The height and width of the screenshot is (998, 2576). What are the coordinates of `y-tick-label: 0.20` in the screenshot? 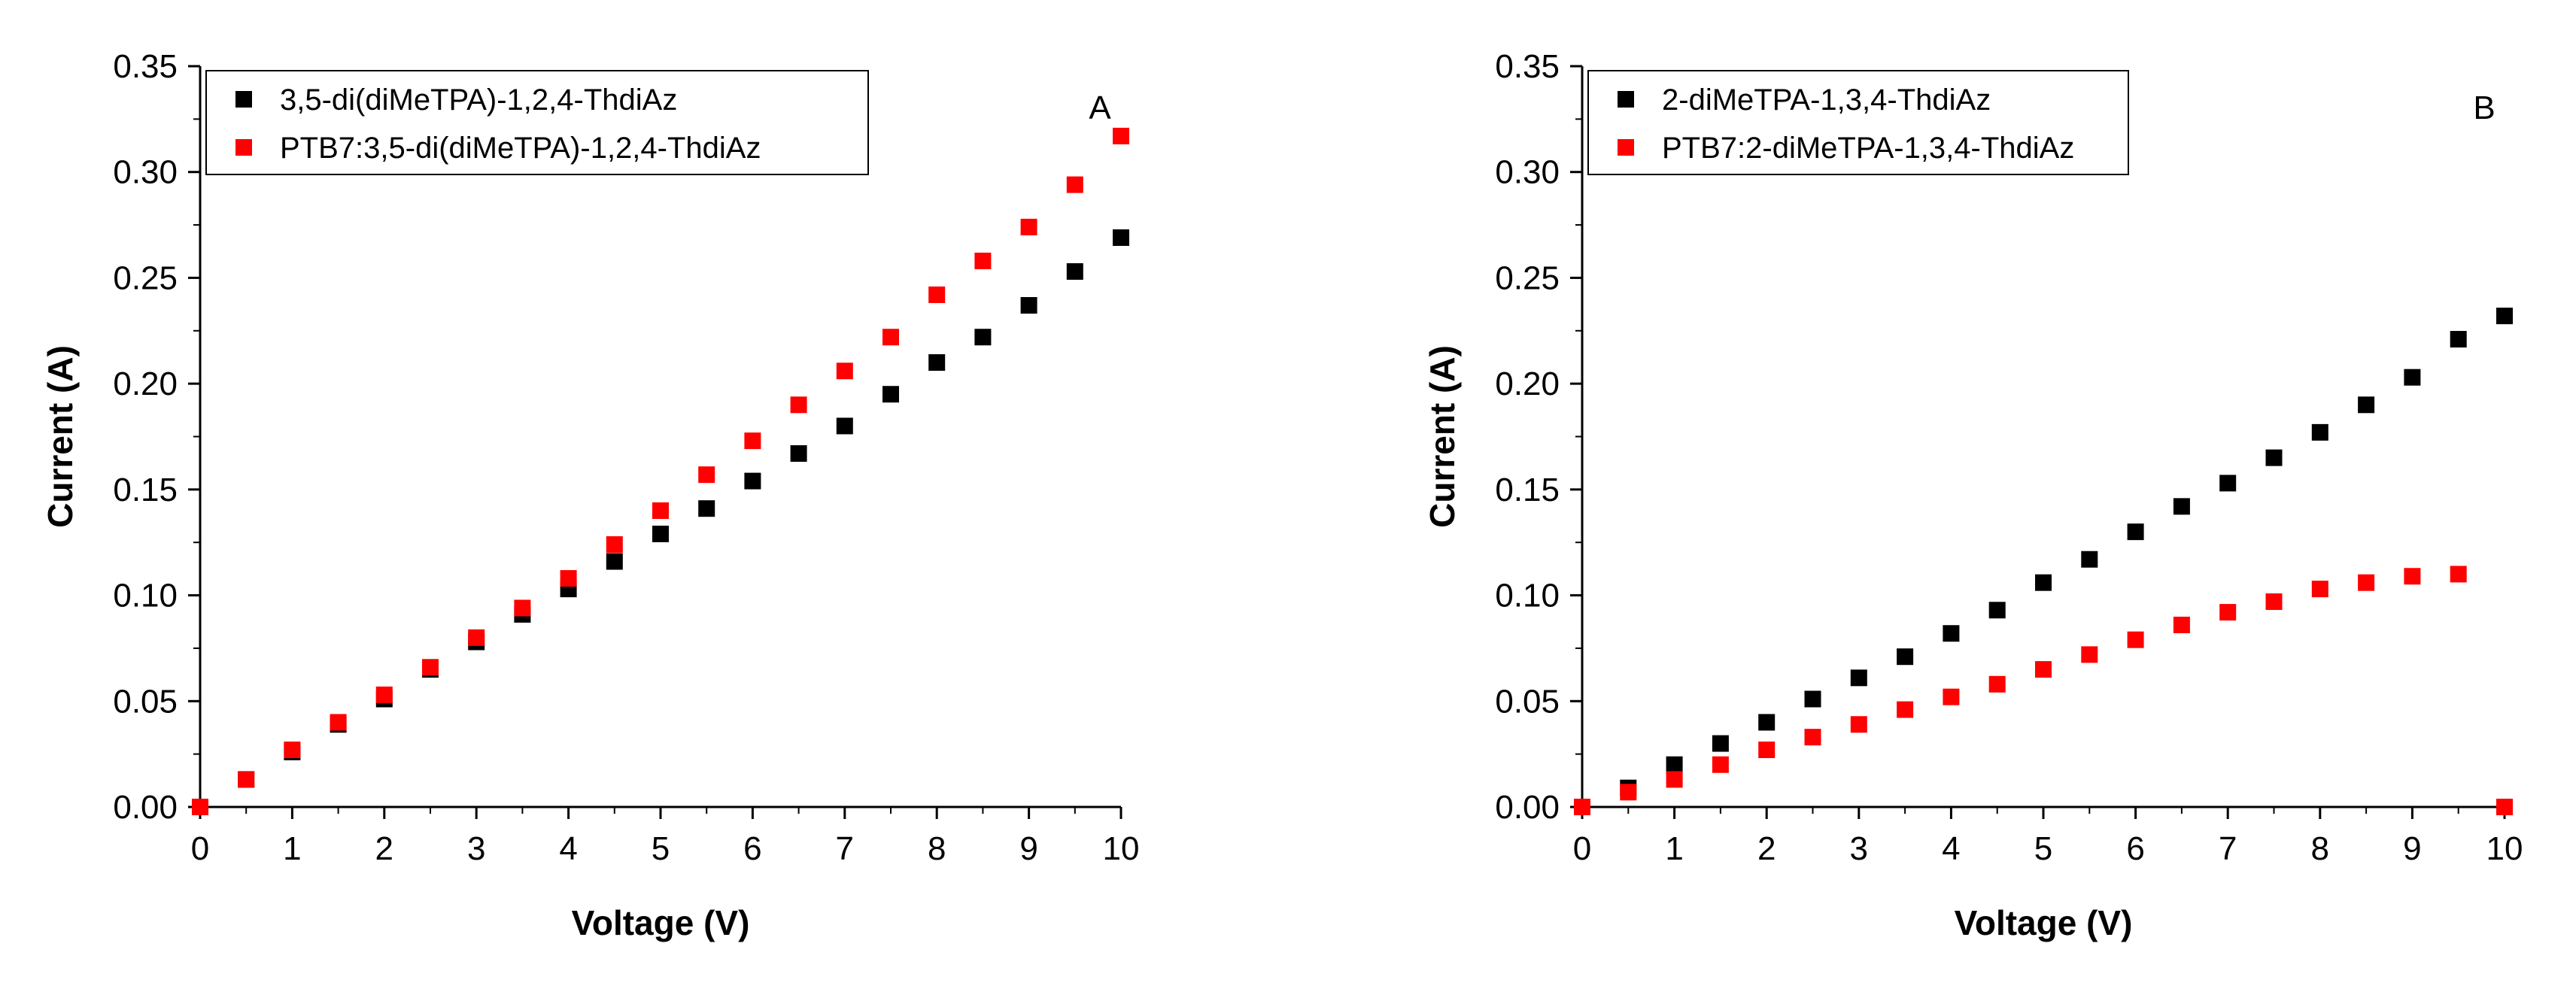 It's located at (146, 384).